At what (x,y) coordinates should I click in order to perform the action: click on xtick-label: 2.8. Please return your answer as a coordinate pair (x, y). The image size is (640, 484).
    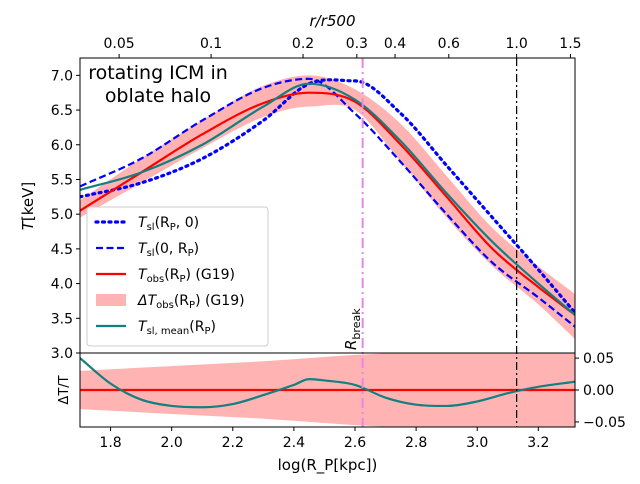
    Looking at the image, I should click on (416, 443).